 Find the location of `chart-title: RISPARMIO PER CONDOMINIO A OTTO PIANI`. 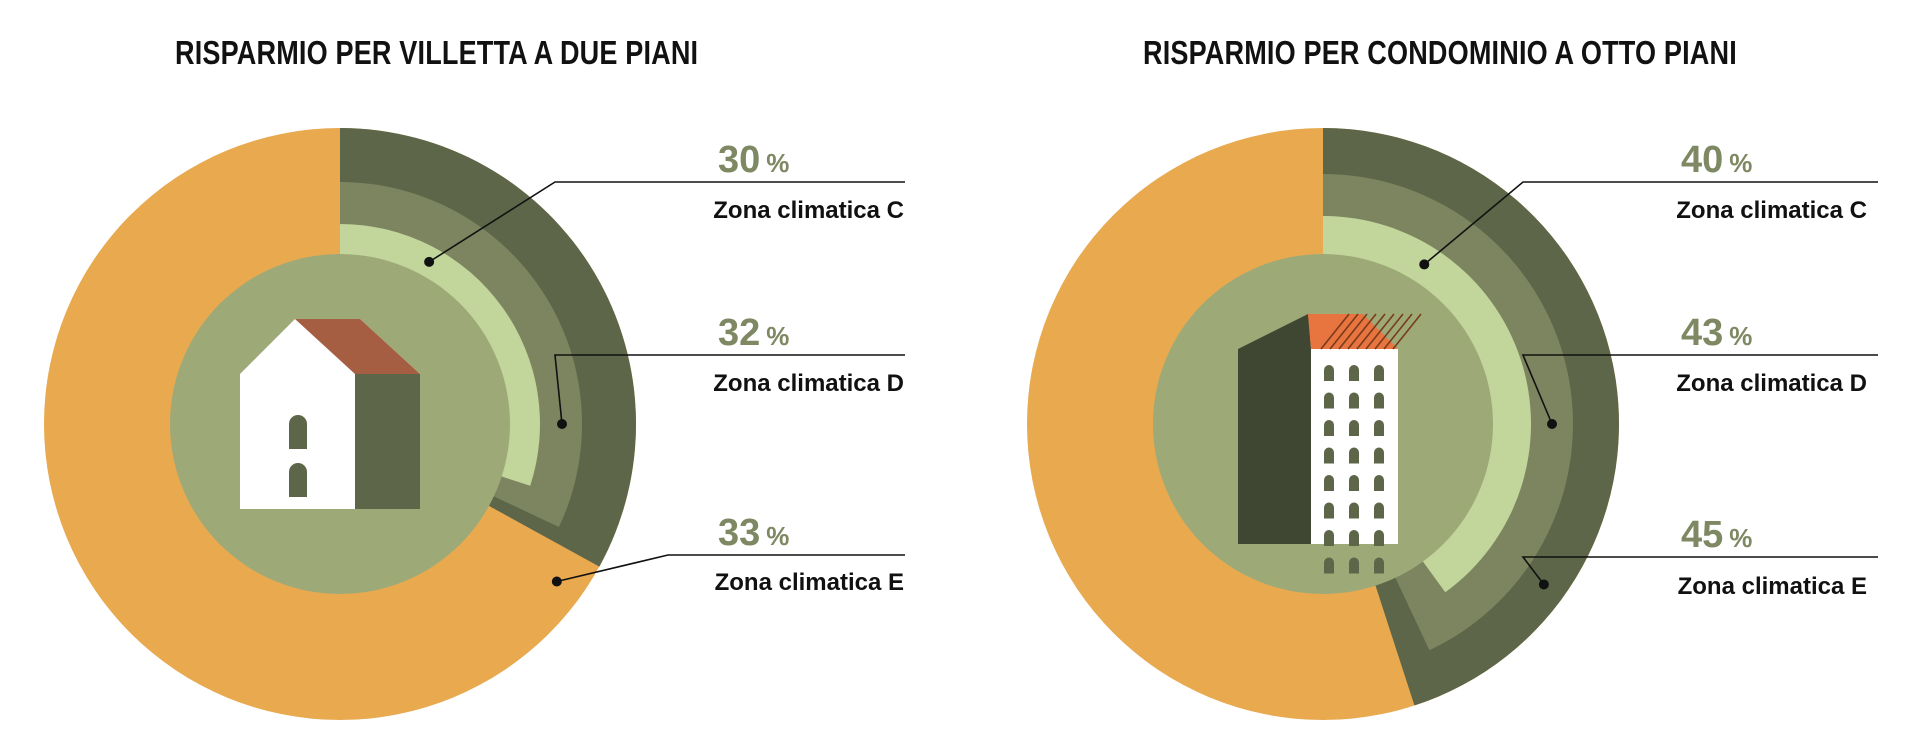

chart-title: RISPARMIO PER CONDOMINIO A OTTO PIANI is located at coordinates (1440, 52).